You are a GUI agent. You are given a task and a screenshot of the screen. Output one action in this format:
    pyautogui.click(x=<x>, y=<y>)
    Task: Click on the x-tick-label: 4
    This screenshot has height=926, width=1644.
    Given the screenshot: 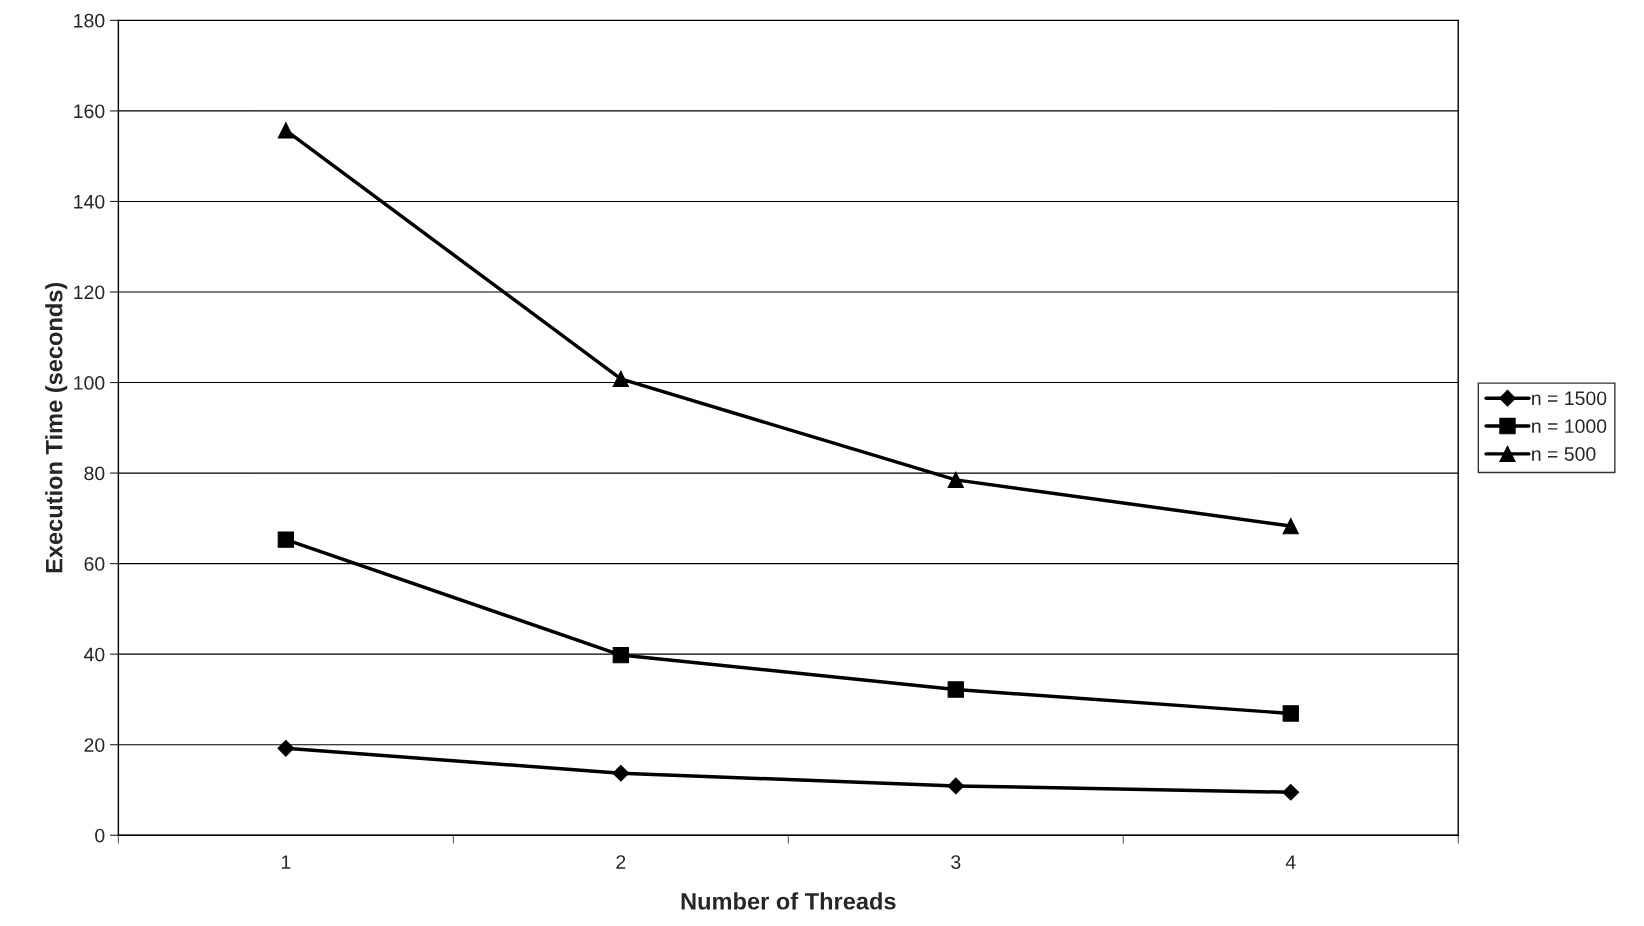 What is the action you would take?
    pyautogui.click(x=1290, y=862)
    